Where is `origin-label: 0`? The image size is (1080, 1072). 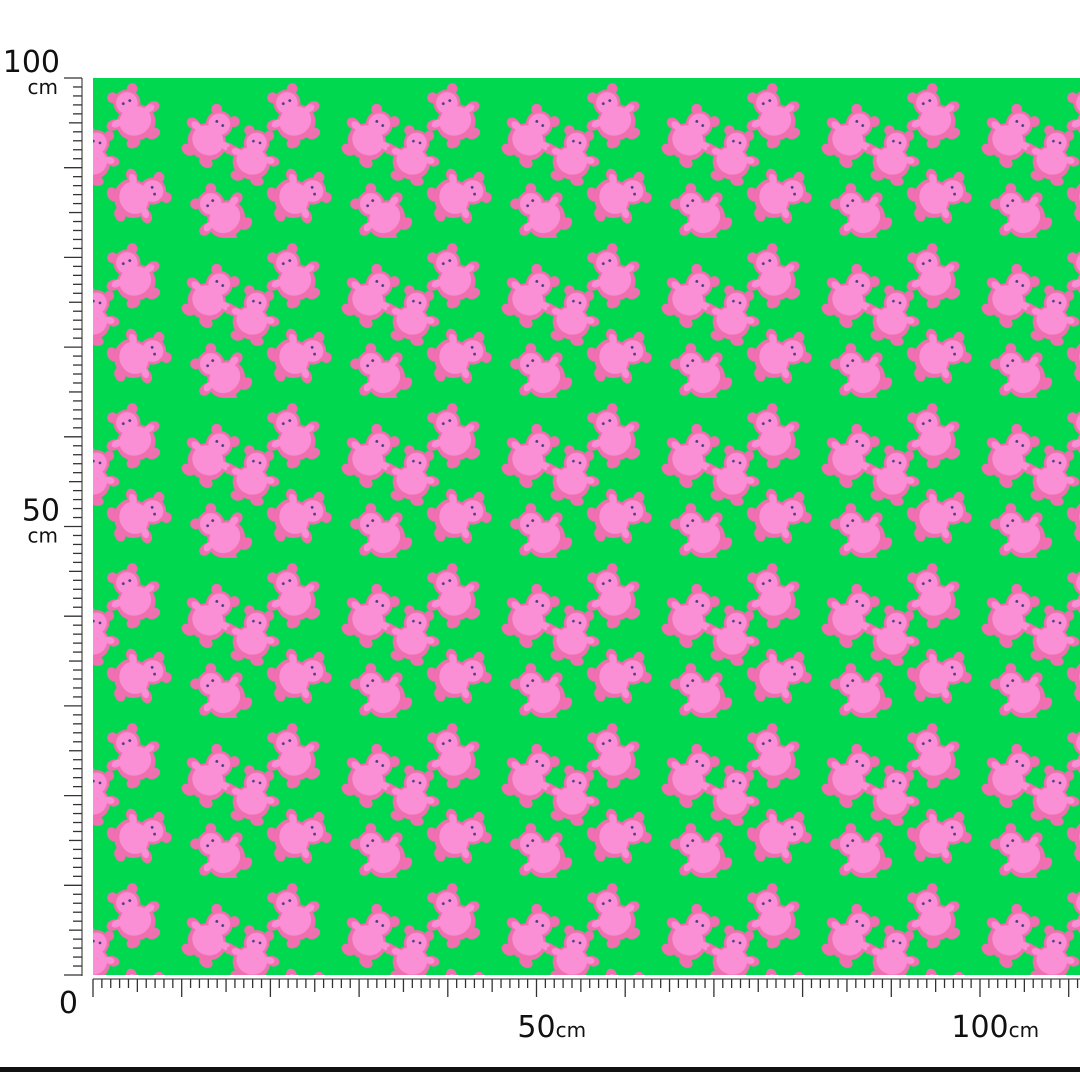 origin-label: 0 is located at coordinates (68, 1003).